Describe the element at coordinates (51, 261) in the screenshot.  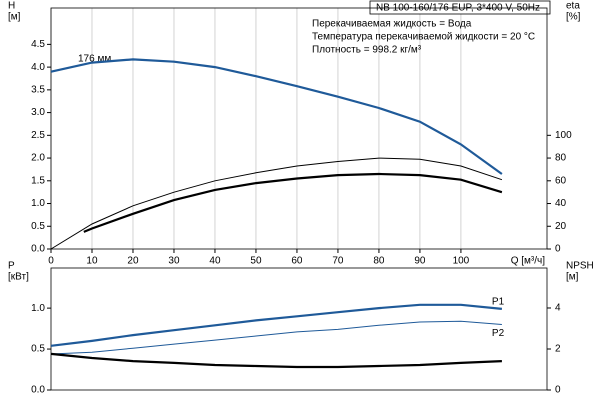
I see `x-tick-label: 0` at that location.